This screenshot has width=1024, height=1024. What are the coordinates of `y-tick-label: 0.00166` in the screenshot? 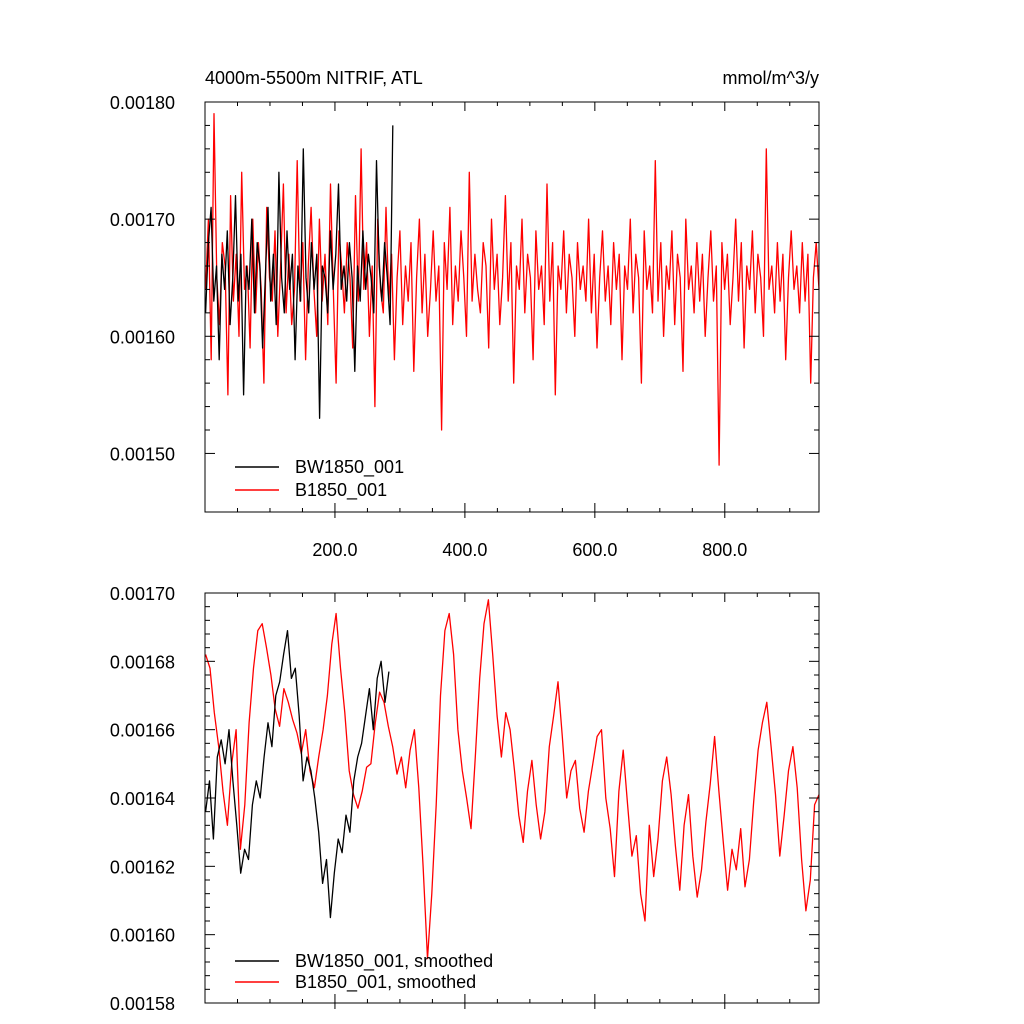 It's located at (142, 731).